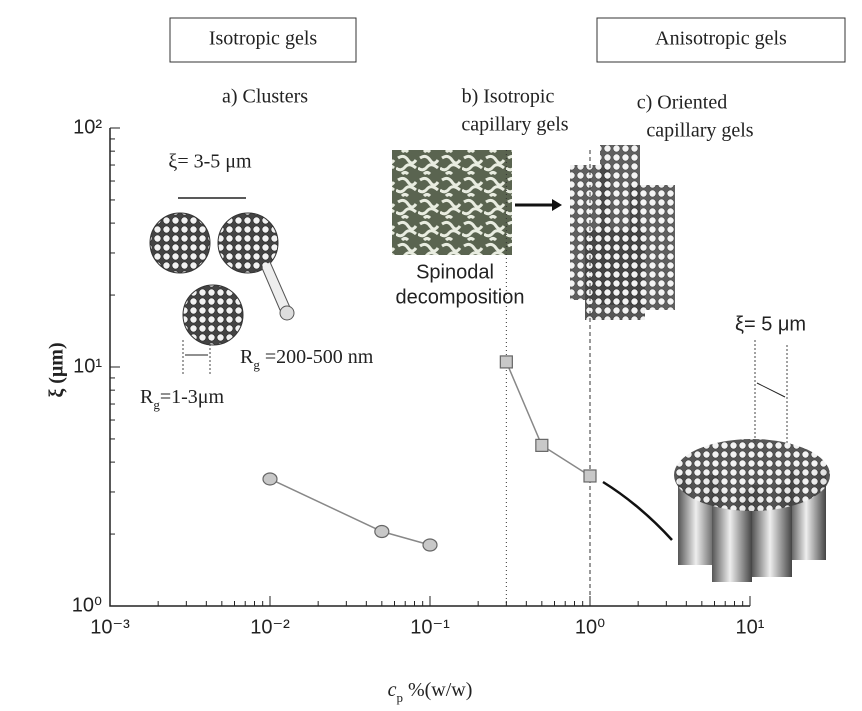 The width and height of the screenshot is (862, 711). I want to click on panel-label: a) Clusters, so click(265, 97).